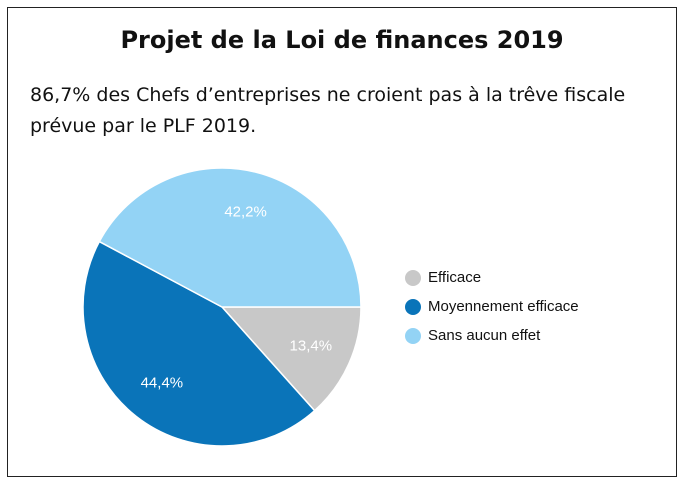 The width and height of the screenshot is (684, 477). I want to click on data-label: 13,4%, so click(311, 346).